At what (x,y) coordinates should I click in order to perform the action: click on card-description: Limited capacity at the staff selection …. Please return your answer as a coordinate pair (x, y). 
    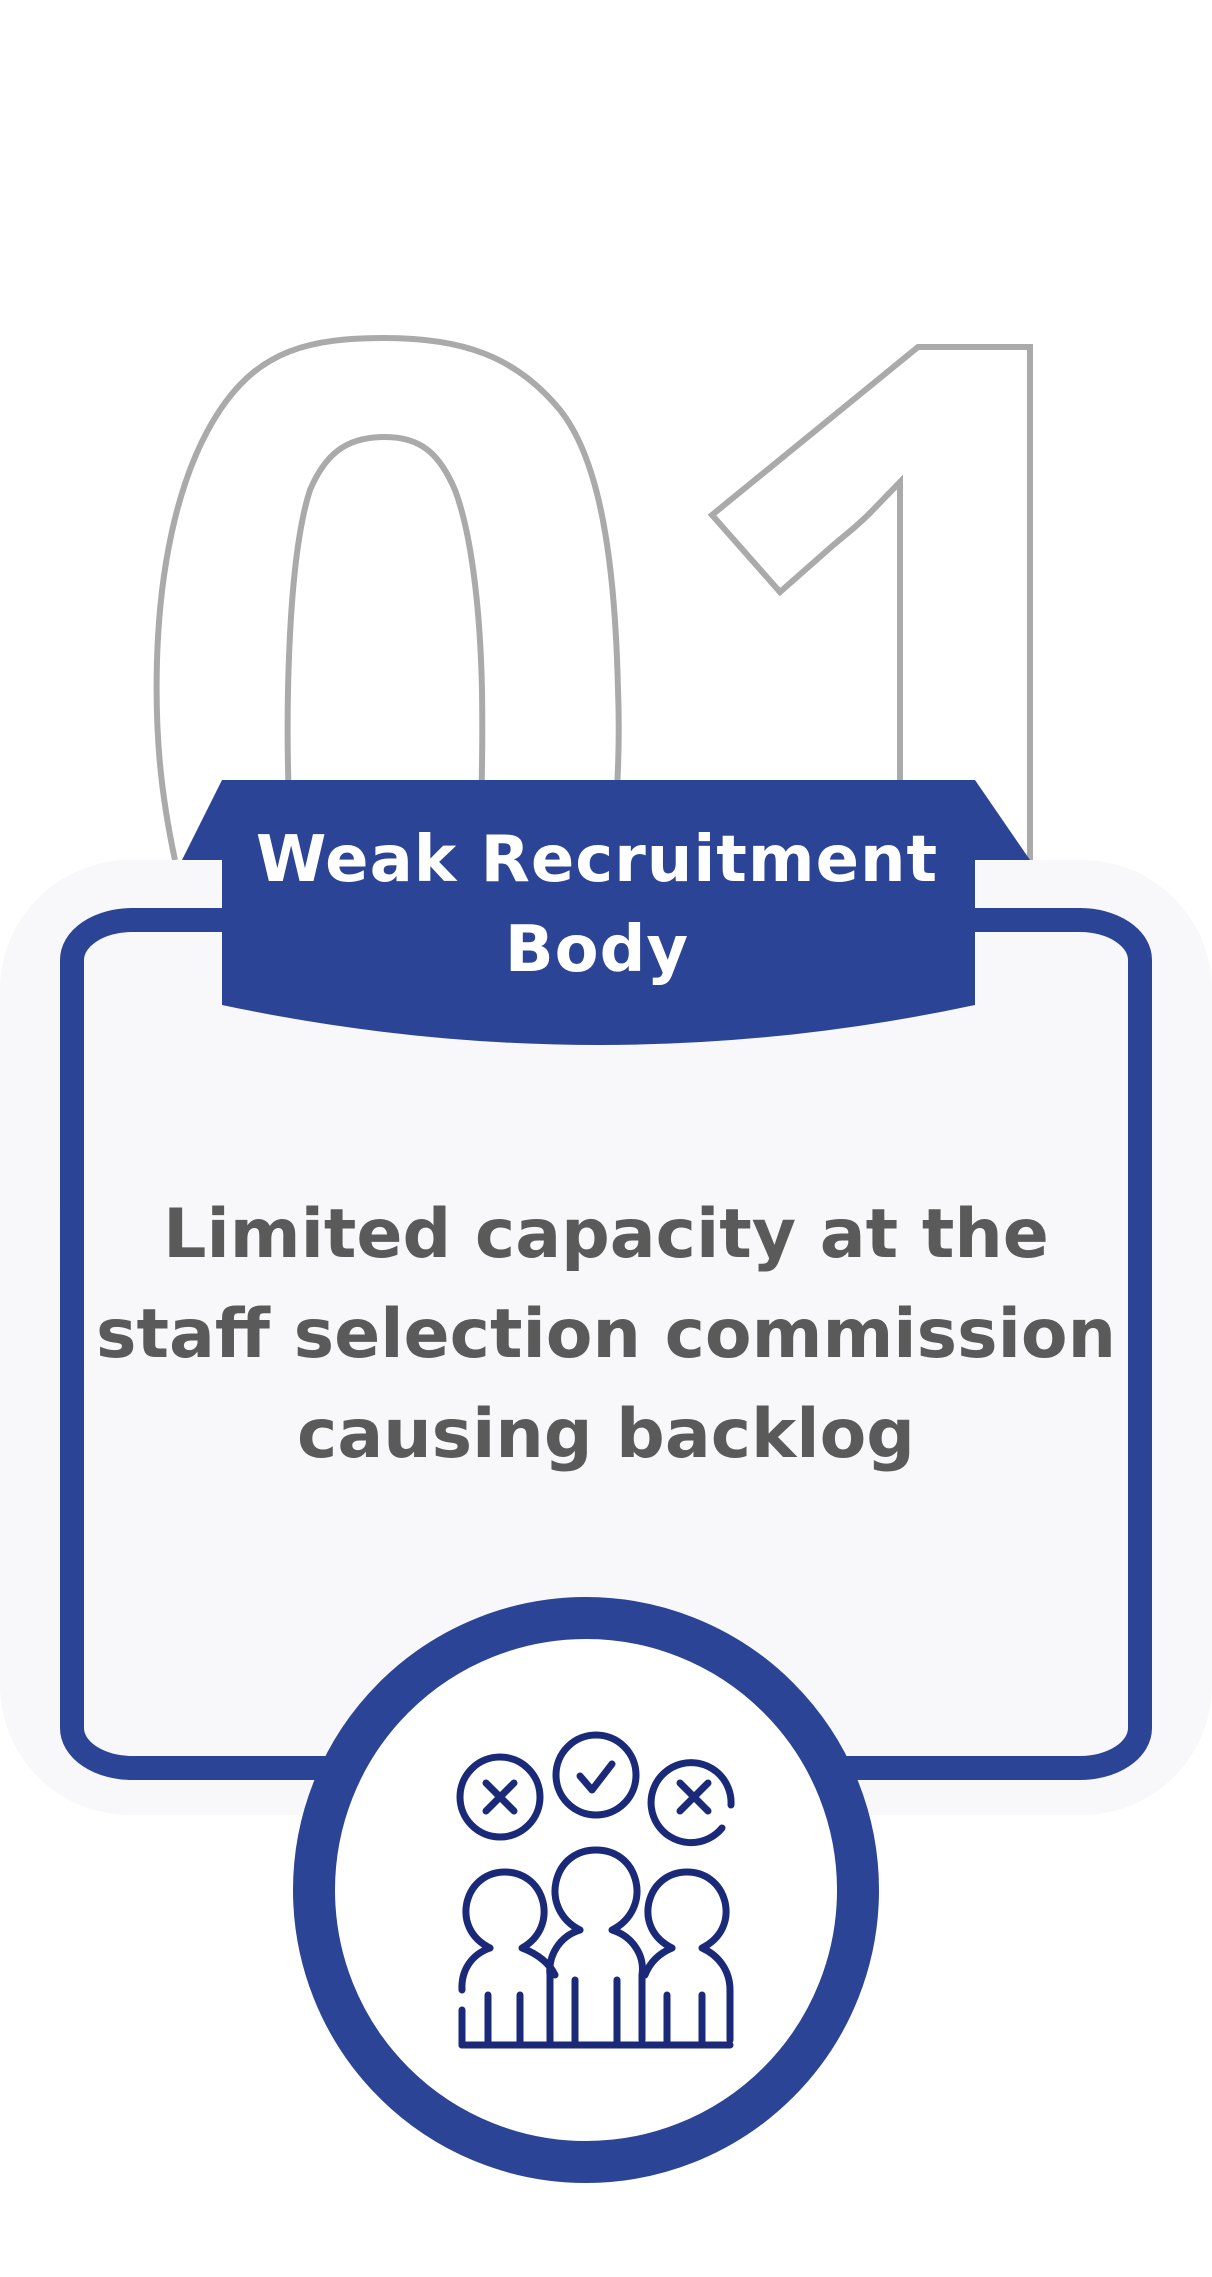
    Looking at the image, I should click on (606, 1334).